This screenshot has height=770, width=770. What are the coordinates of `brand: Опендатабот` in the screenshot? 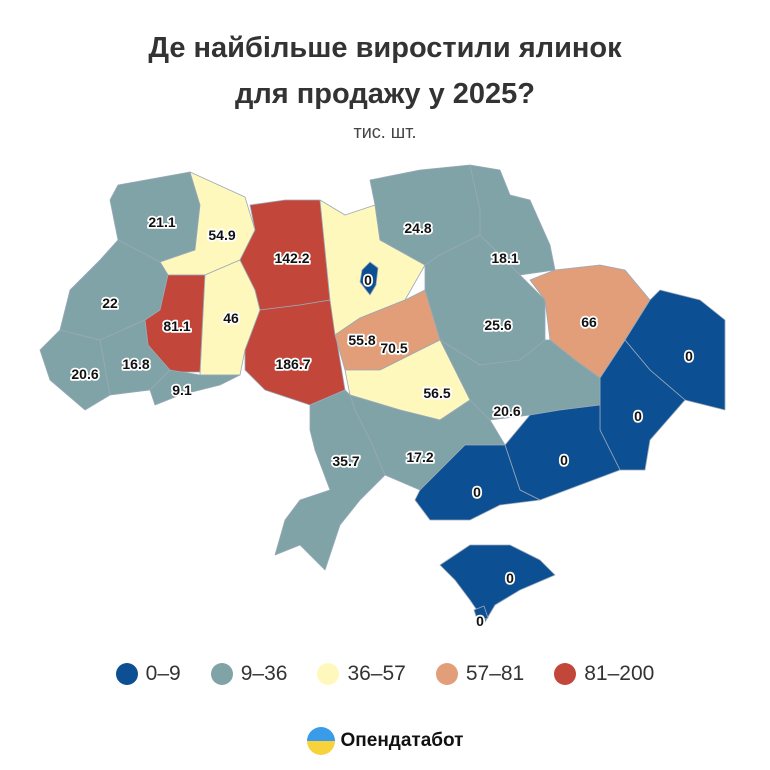 It's located at (385, 741).